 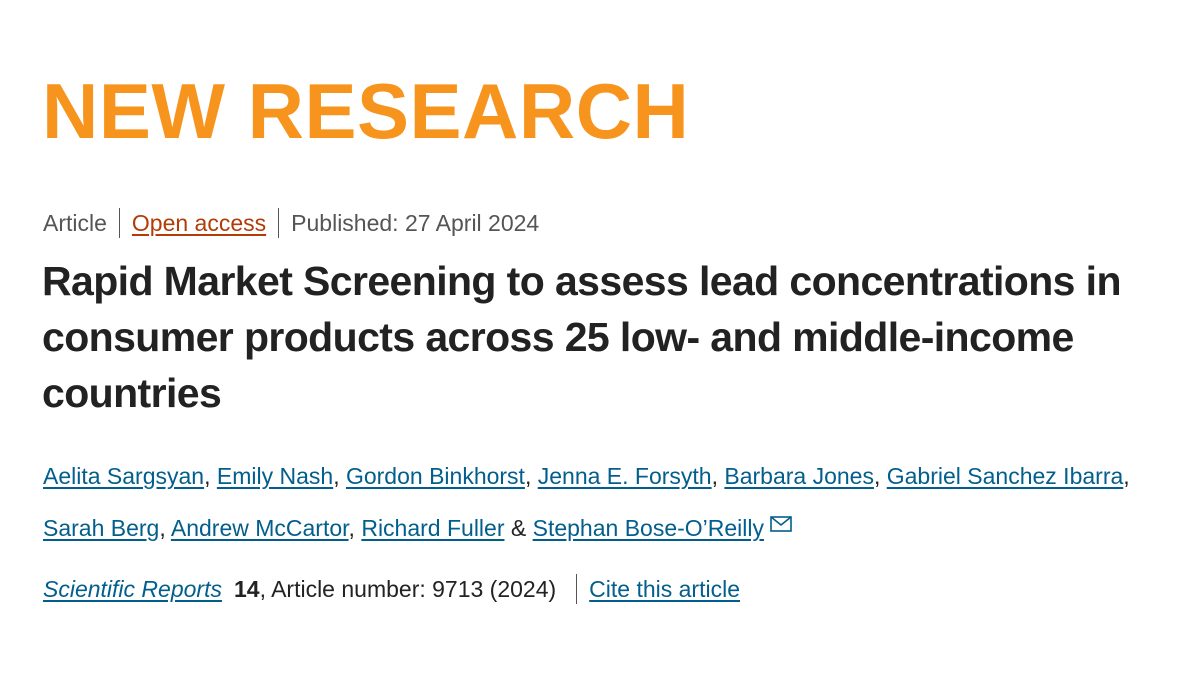 What do you see at coordinates (415, 222) in the screenshot?
I see `published-date: Published: 27 April 2024` at bounding box center [415, 222].